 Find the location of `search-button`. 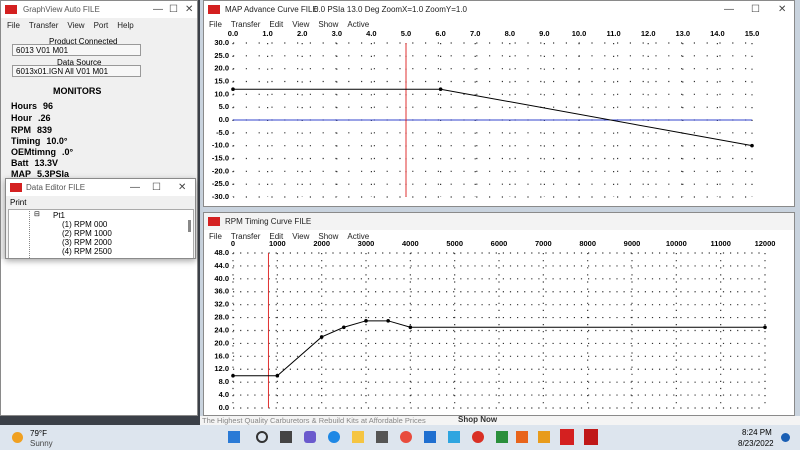

search-button is located at coordinates (262, 437).